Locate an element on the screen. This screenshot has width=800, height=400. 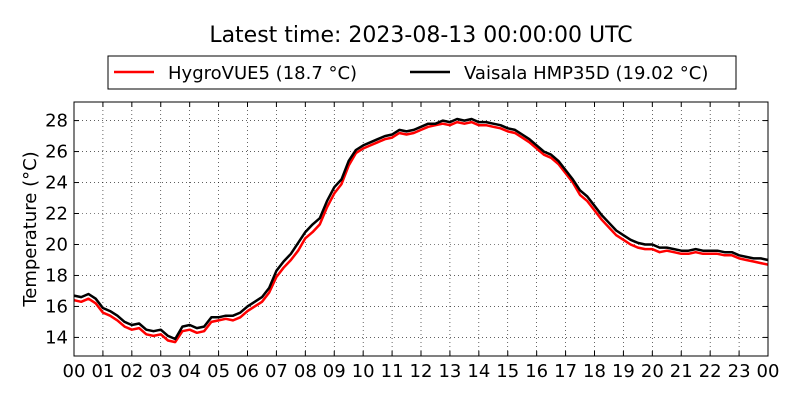
x-tick-label: 13 is located at coordinates (449, 371).